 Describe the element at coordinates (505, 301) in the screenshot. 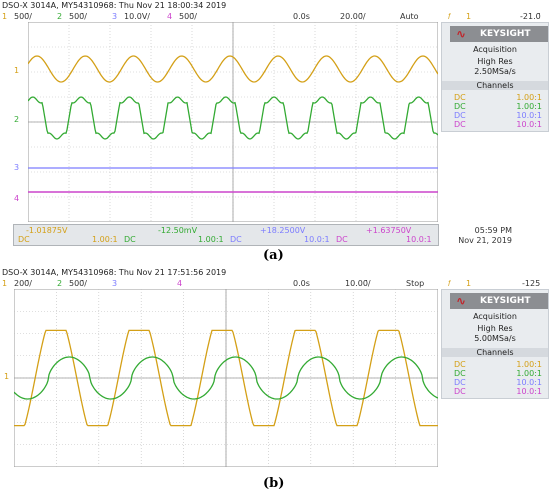

I see `b-brand-name: KEYSIGHT` at that location.